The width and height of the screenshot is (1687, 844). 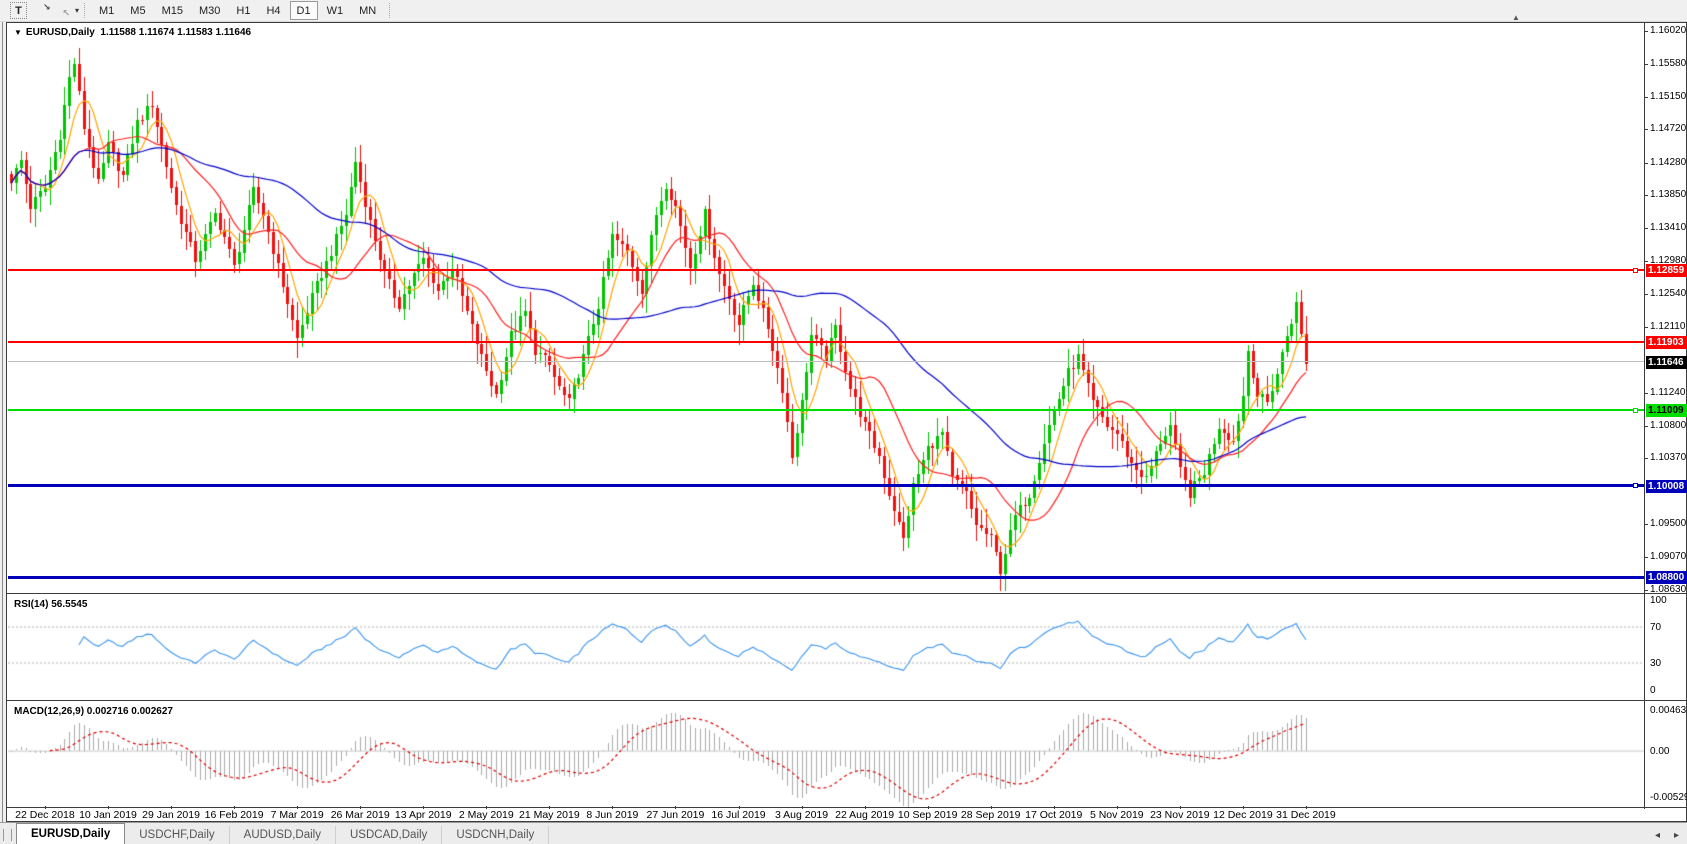 What do you see at coordinates (243, 10) in the screenshot?
I see `timeframe-button-h1: H1` at bounding box center [243, 10].